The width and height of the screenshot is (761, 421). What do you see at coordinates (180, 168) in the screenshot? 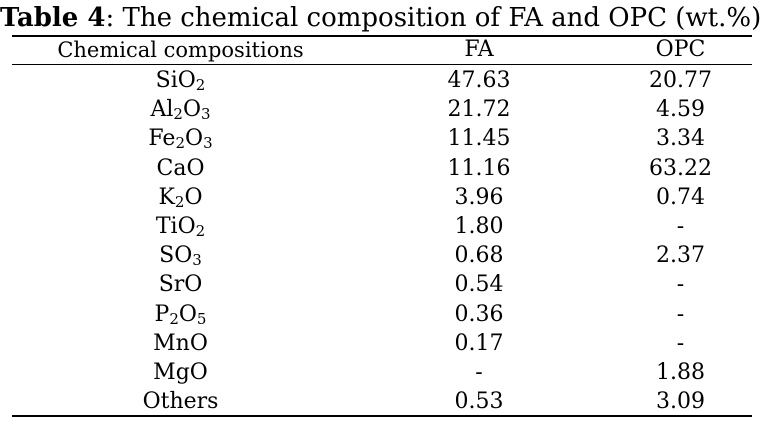
I see `compound-cell: CaO` at bounding box center [180, 168].